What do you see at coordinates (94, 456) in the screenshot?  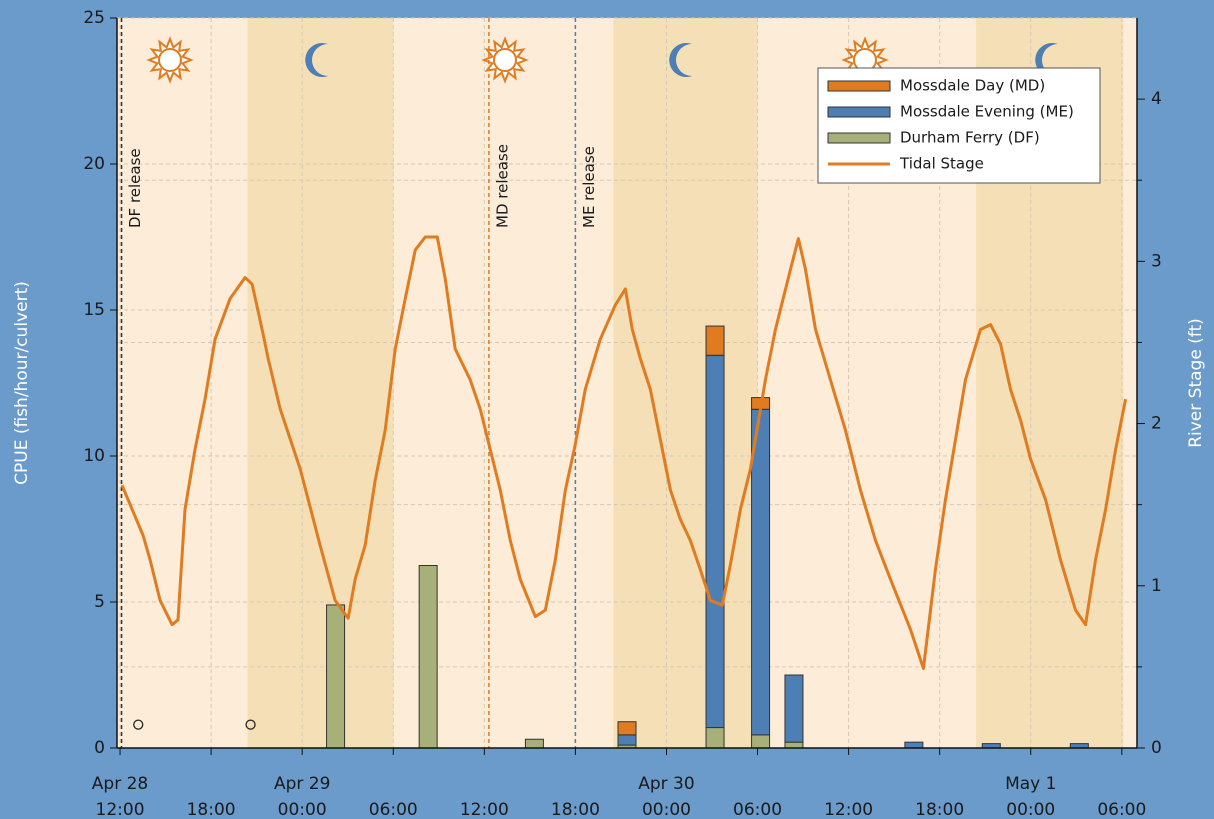 I see `y-tick-label: 10` at bounding box center [94, 456].